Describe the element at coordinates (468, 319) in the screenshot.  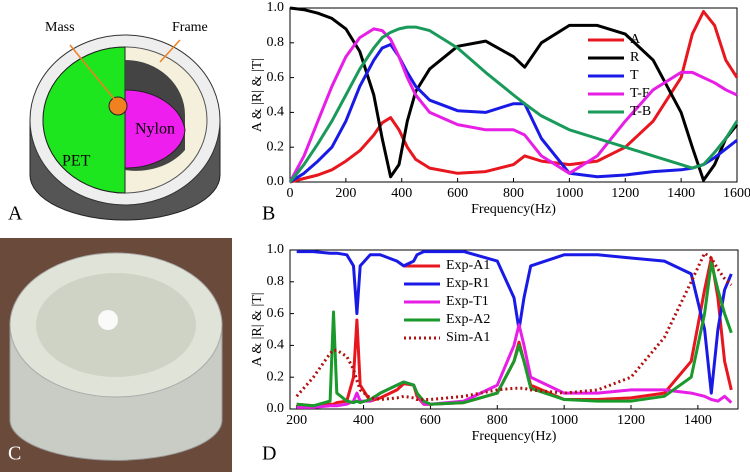
I see `legend-label: Exp-A2` at that location.